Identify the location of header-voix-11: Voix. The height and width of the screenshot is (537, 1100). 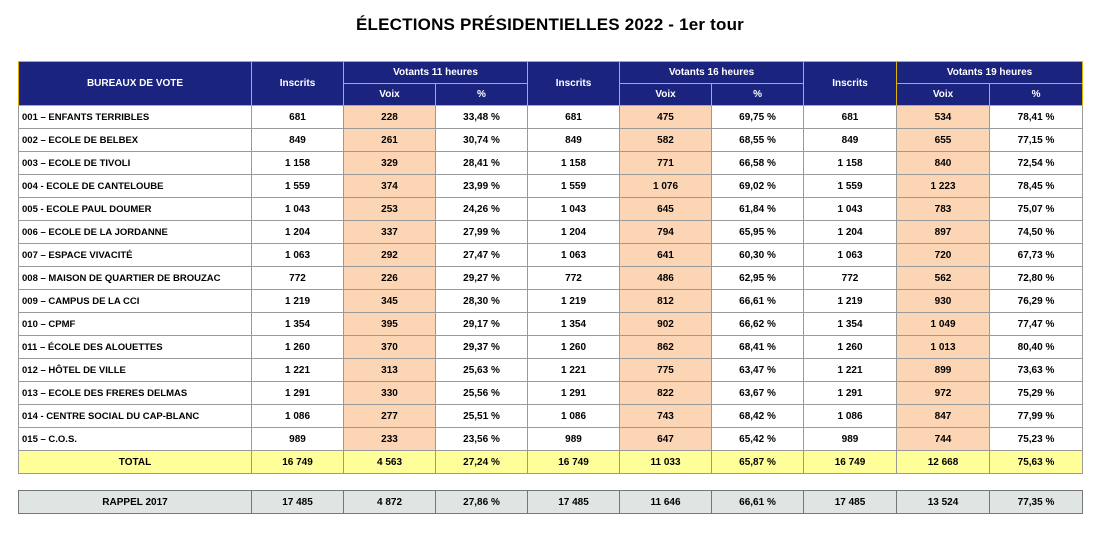
(389, 94).